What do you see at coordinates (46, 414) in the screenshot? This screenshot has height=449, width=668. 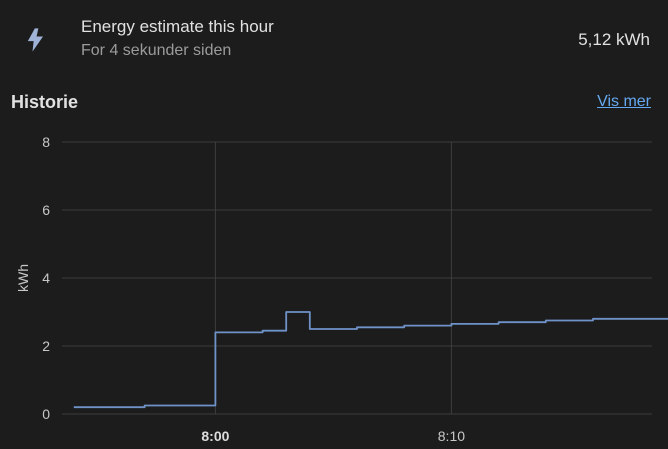 I see `y-tick-label: 0` at bounding box center [46, 414].